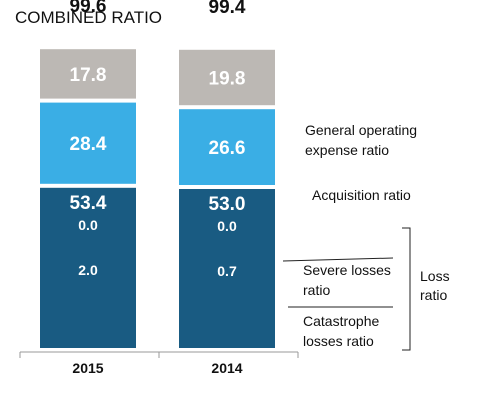  Describe the element at coordinates (227, 204) in the screenshot. I see `data-label-loss-2014: 53.0` at that location.